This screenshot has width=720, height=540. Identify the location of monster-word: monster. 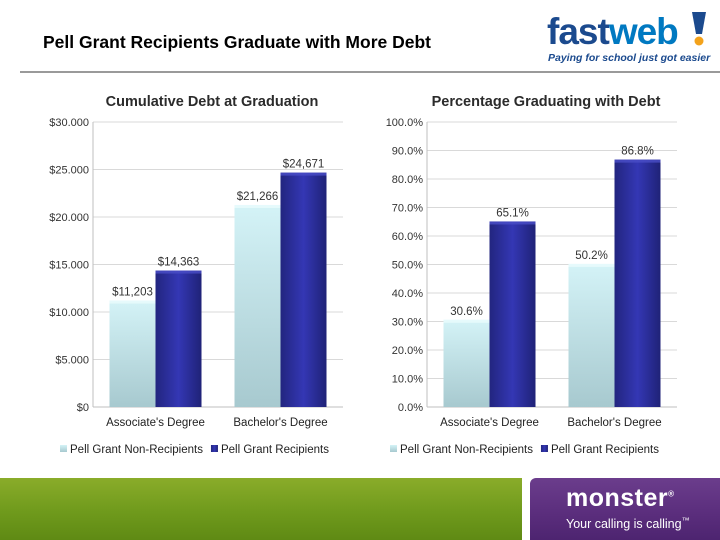
(617, 498).